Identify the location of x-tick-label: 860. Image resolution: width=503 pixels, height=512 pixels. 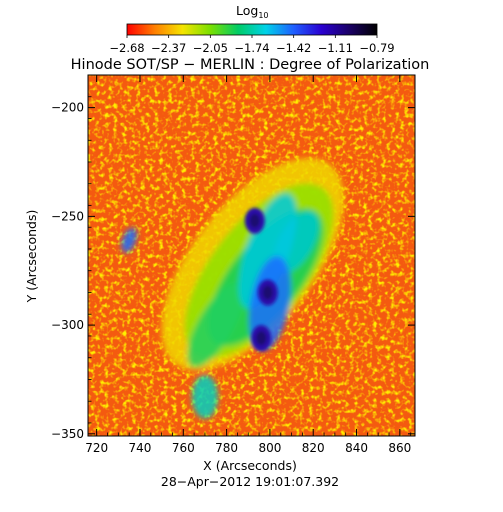
(399, 448).